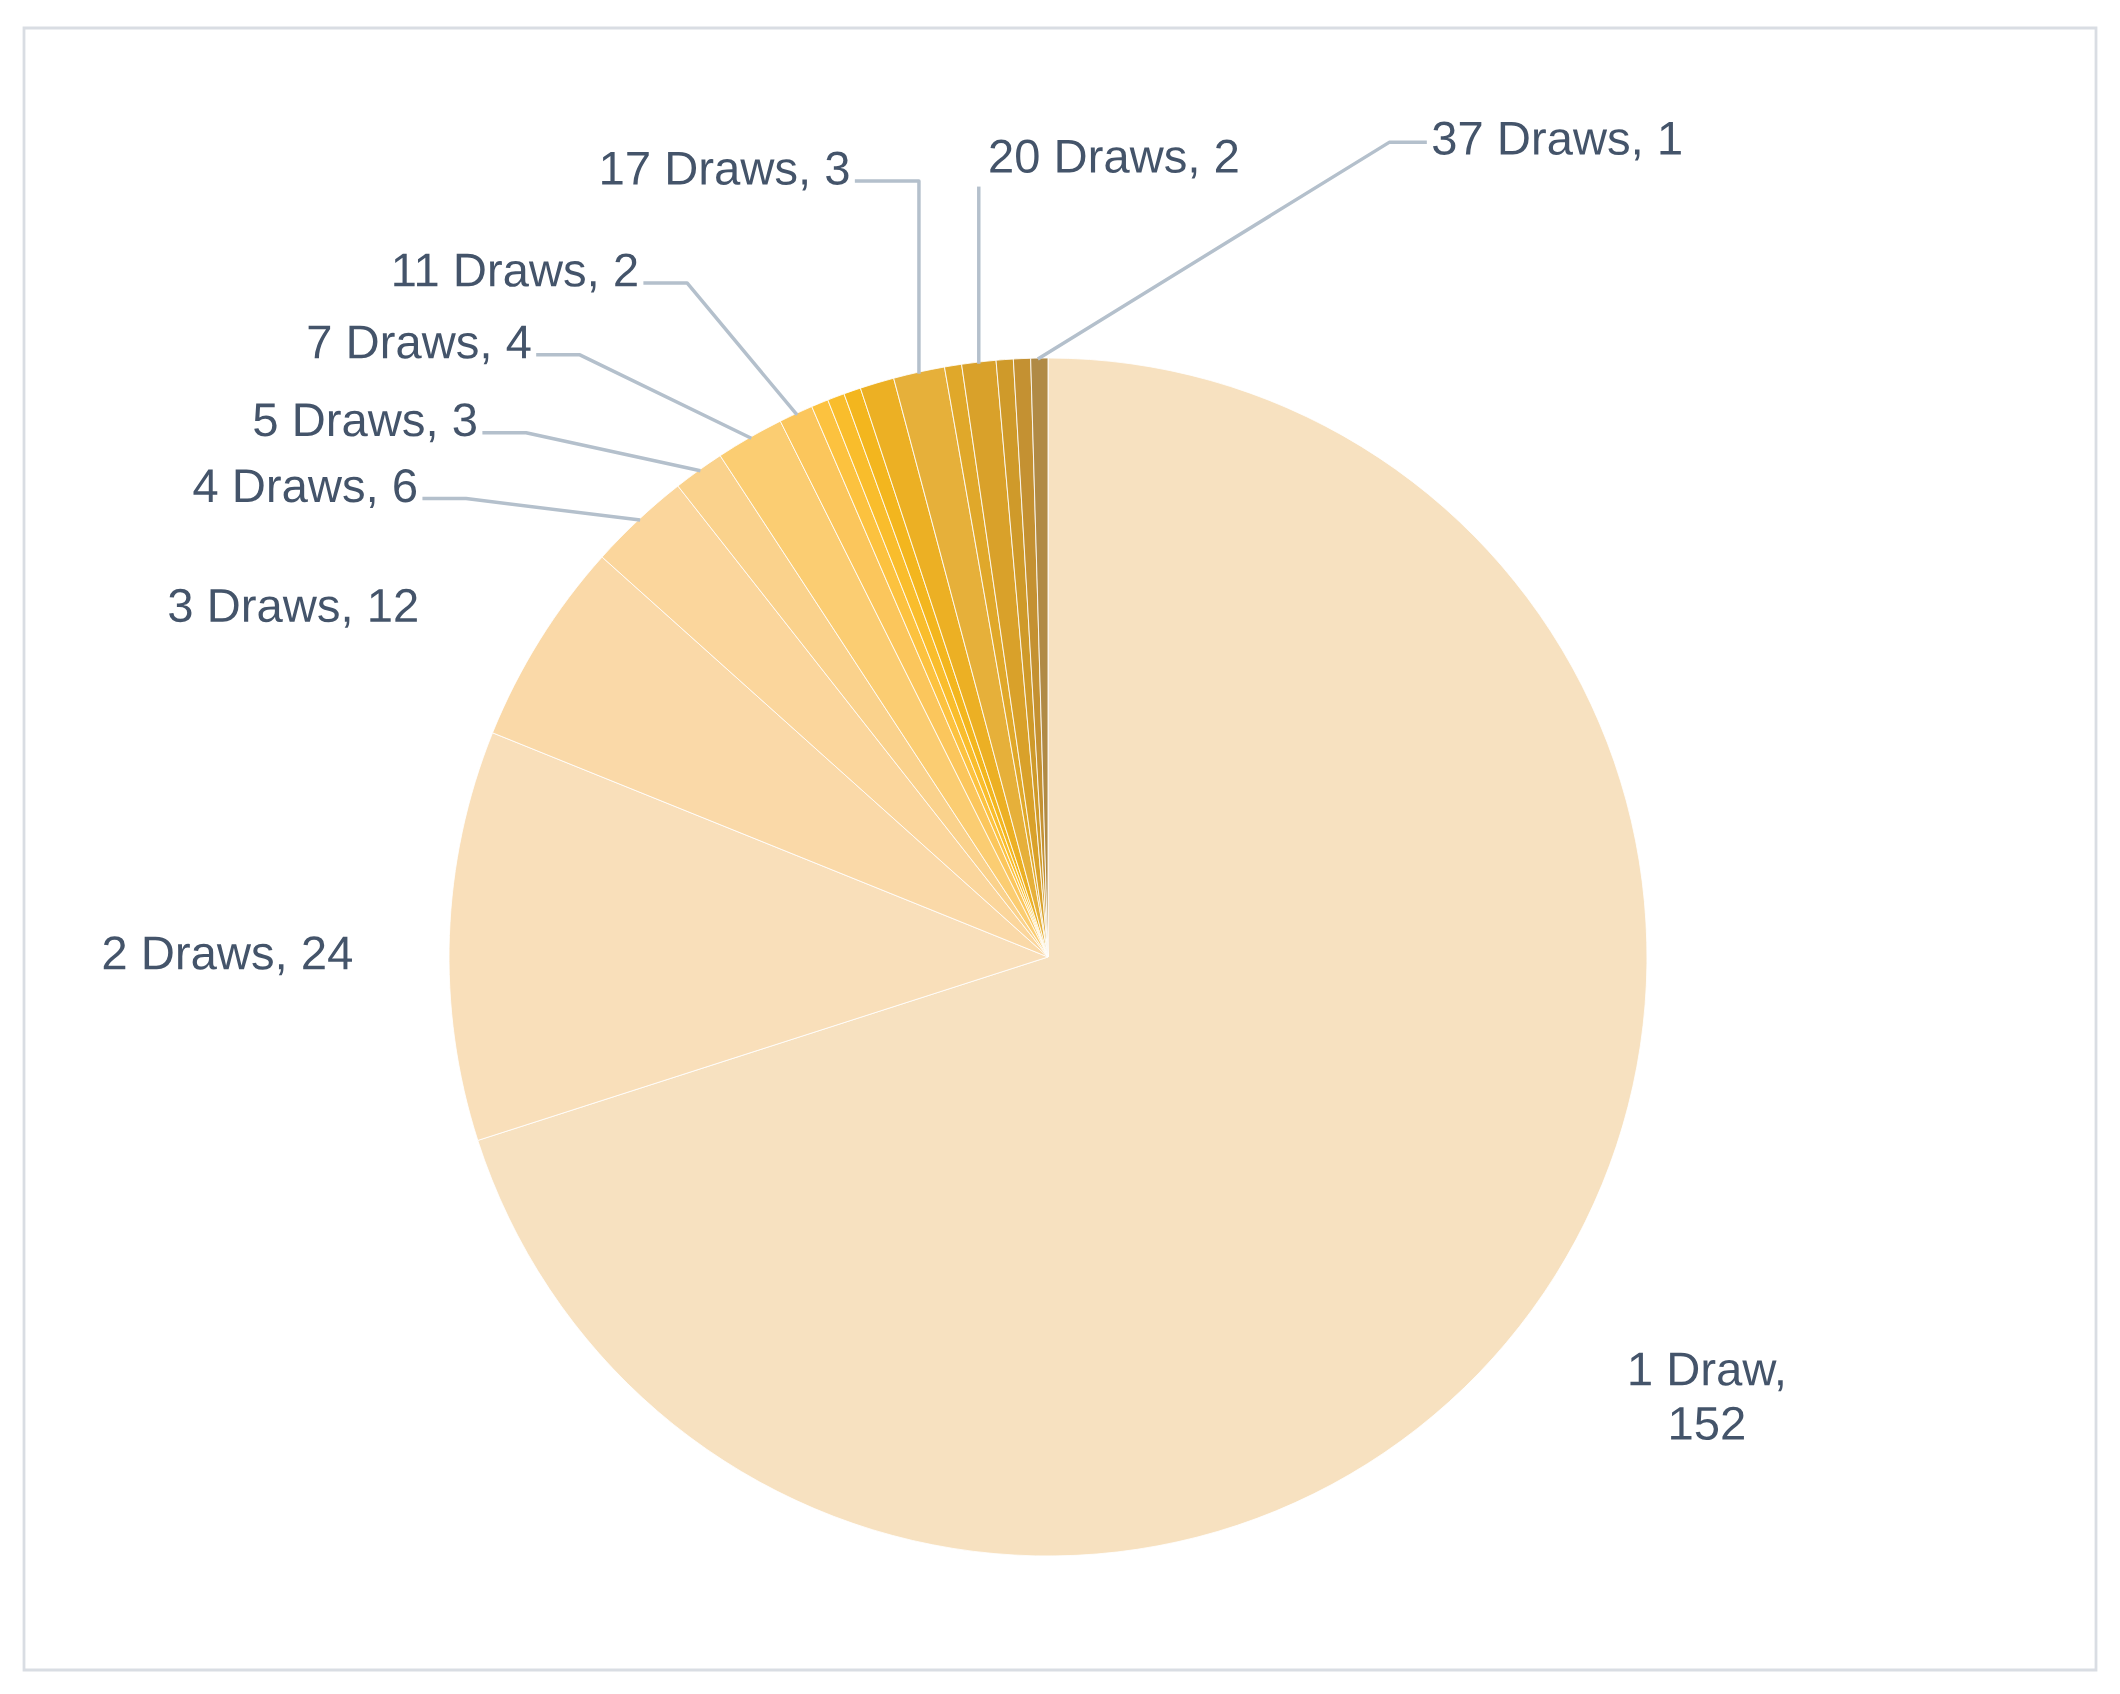 Image resolution: width=2120 pixels, height=1694 pixels. Describe the element at coordinates (515, 273) in the screenshot. I see `slice-label: 11 Draws, 2` at that location.